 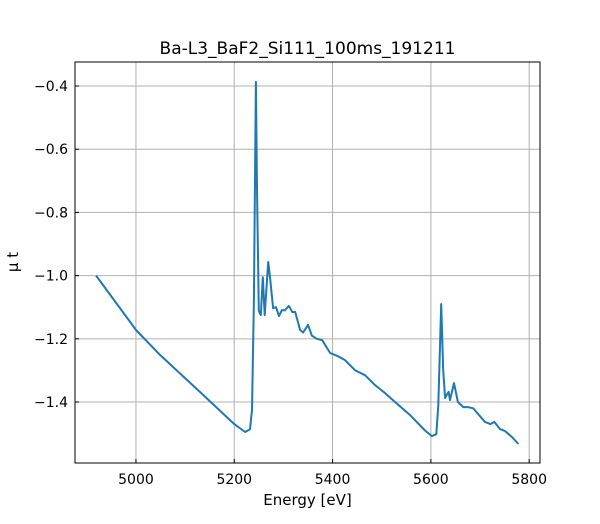 What do you see at coordinates (307, 500) in the screenshot?
I see `x-axis-label: Energy [eV]` at bounding box center [307, 500].